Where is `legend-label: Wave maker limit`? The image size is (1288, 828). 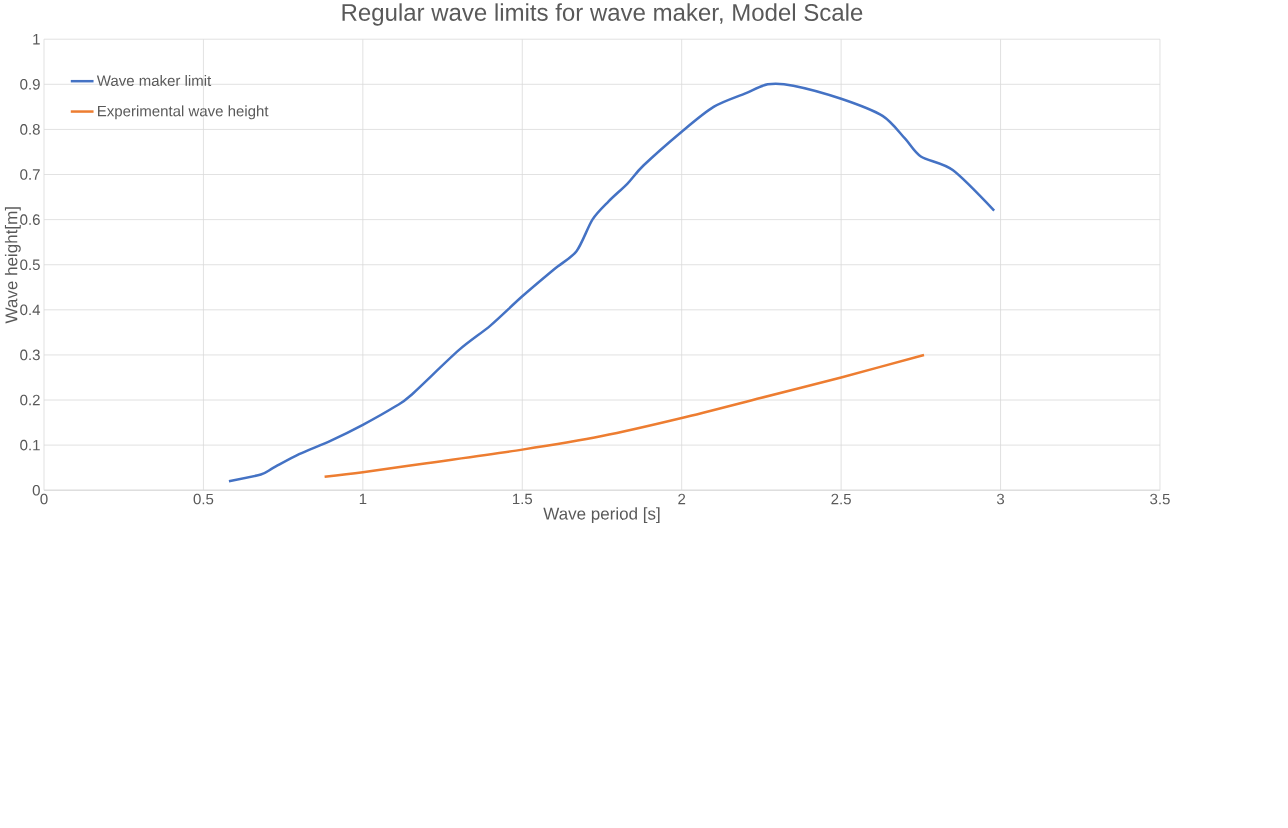
legend-label: Wave maker limit is located at coordinates (154, 80).